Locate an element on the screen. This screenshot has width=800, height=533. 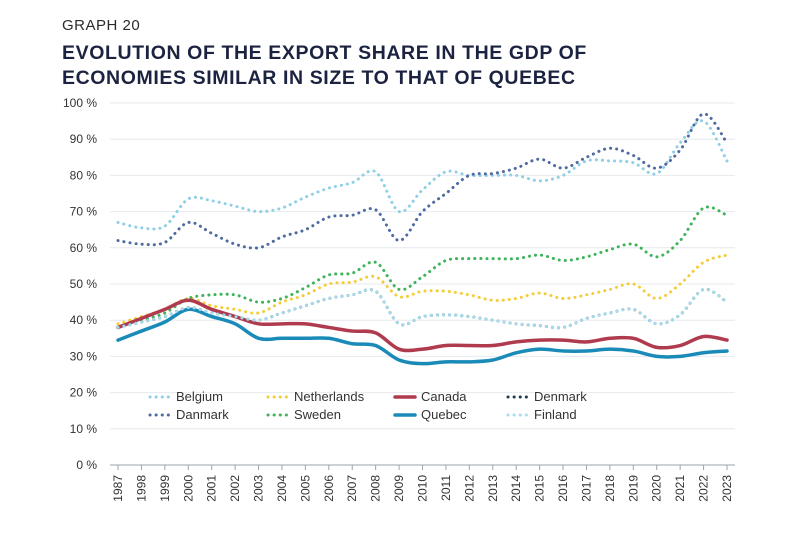
y-tick-label: 70 % is located at coordinates (84, 212).